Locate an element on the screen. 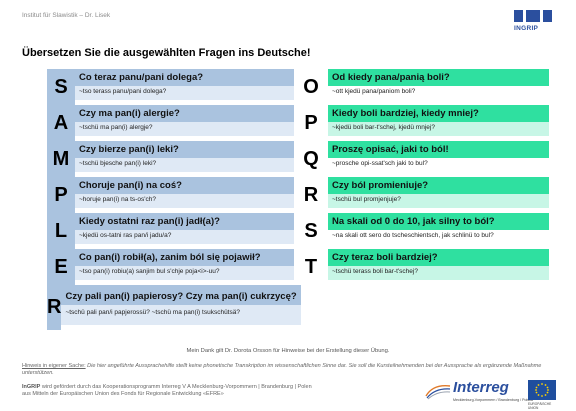  opqrst-transcription: ~kjedü boli bar-t'schej, kjedü mnjej? is located at coordinates (438, 129).